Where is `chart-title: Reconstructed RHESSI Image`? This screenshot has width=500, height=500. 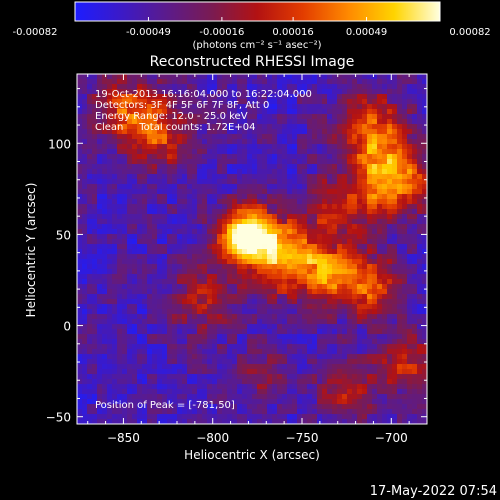
chart-title: Reconstructed RHESSI Image is located at coordinates (252, 62).